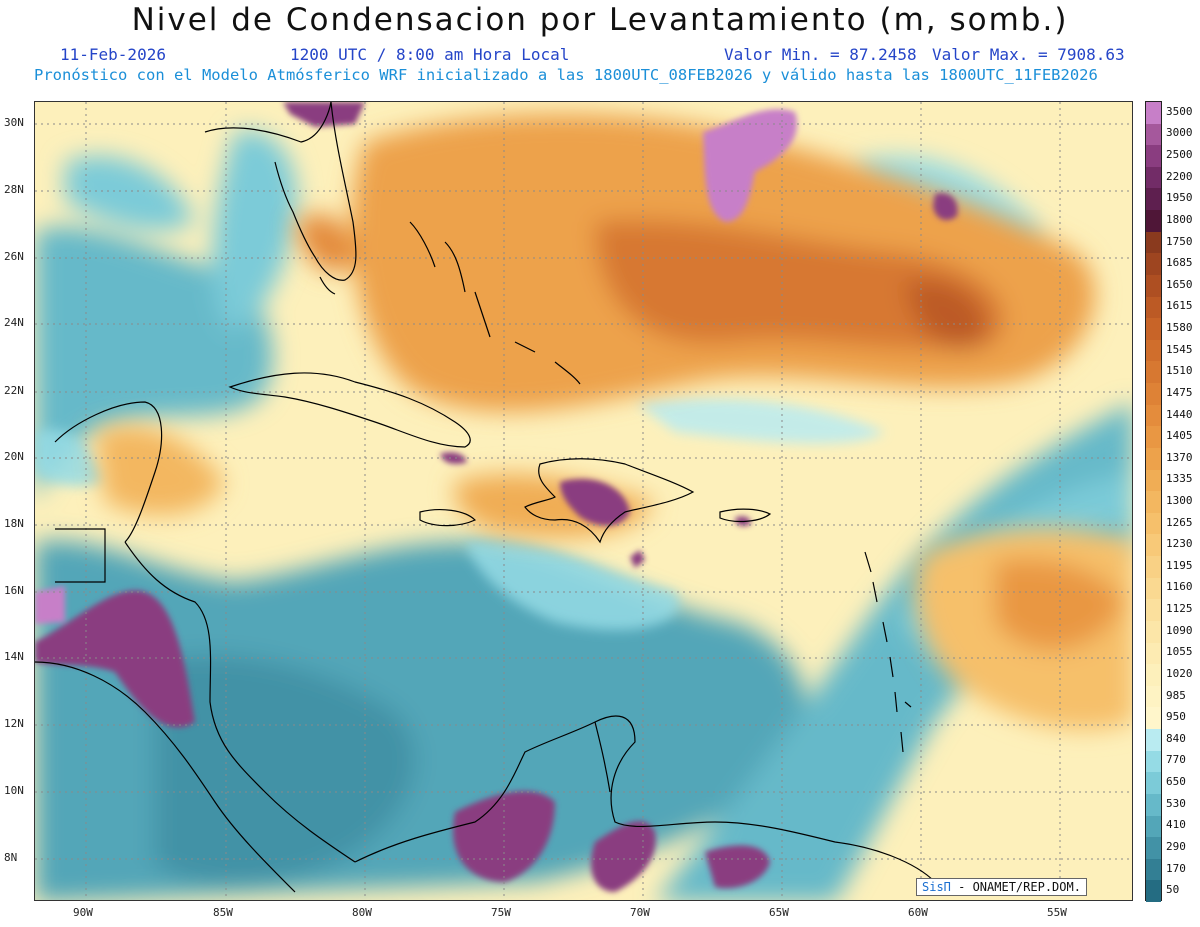  Describe the element at coordinates (1176, 825) in the screenshot. I see `colorbar-label: 410` at that location.